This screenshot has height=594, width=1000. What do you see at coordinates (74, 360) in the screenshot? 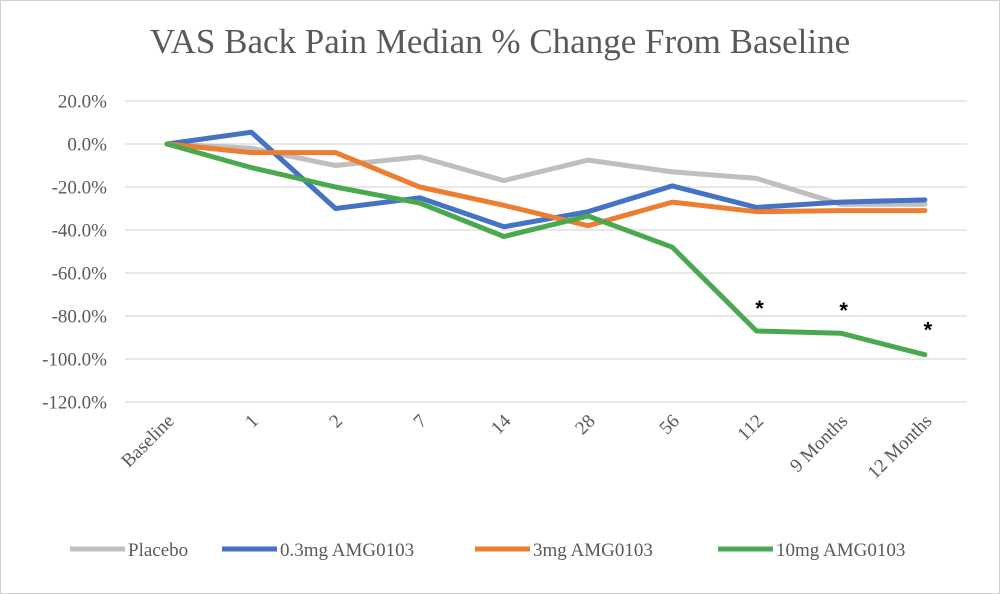
I see `y-tick-label: -100.0%` at bounding box center [74, 360].